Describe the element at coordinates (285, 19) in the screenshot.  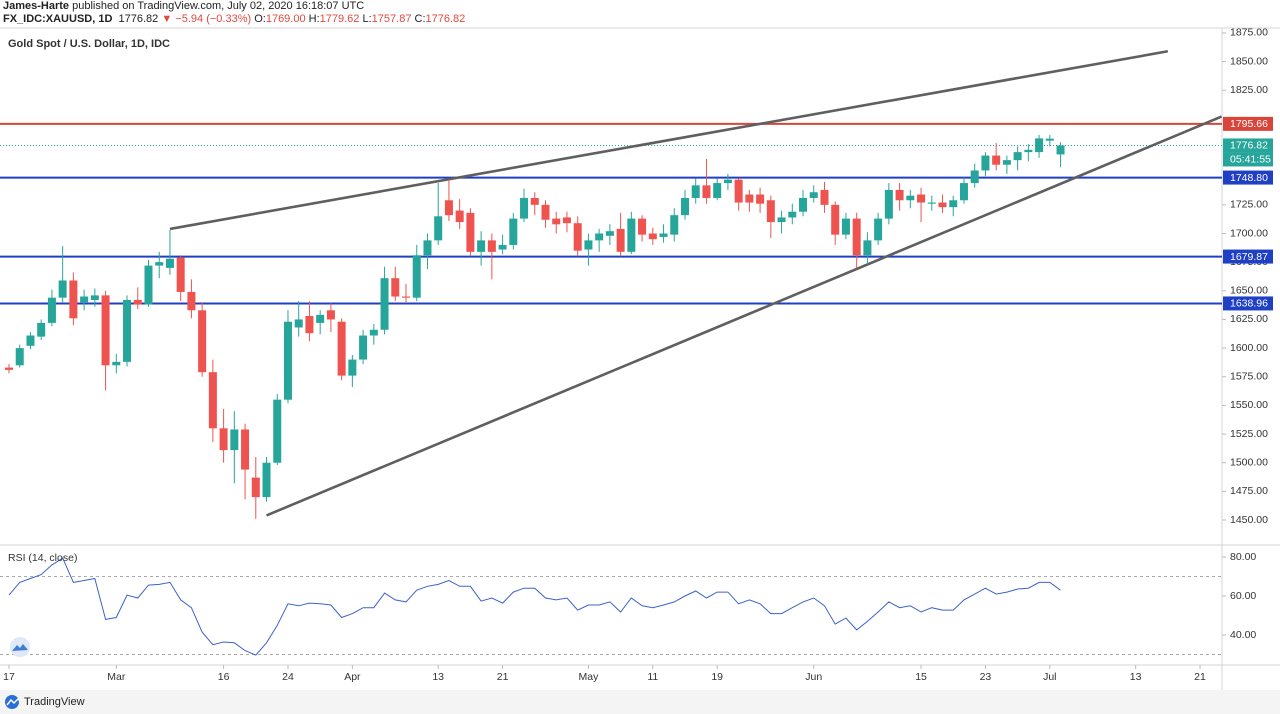
I see `ohlc-value: 1769.00` at that location.